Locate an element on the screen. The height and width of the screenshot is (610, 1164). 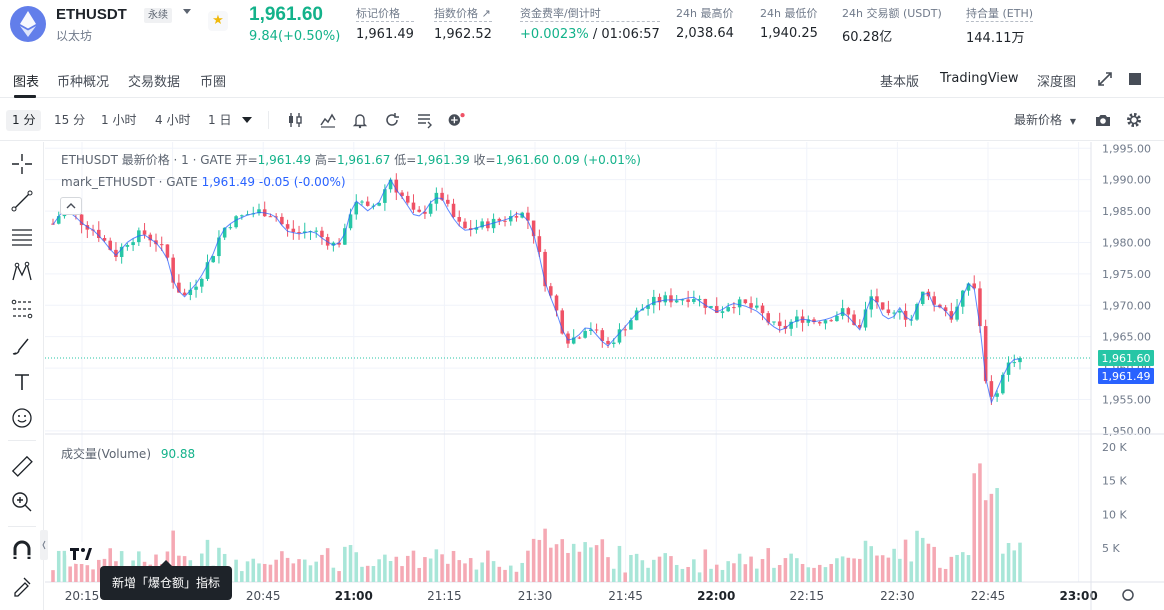
last-price-tag is located at coordinates (1126, 358).